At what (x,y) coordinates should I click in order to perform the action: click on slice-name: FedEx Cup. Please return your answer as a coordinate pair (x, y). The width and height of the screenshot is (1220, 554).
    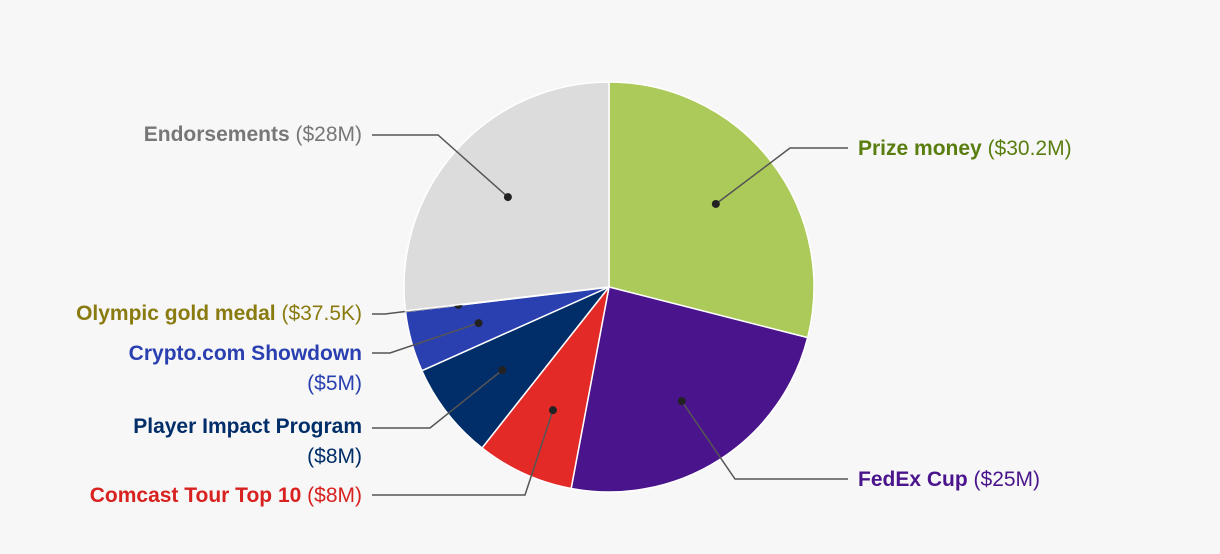
    Looking at the image, I should click on (913, 479).